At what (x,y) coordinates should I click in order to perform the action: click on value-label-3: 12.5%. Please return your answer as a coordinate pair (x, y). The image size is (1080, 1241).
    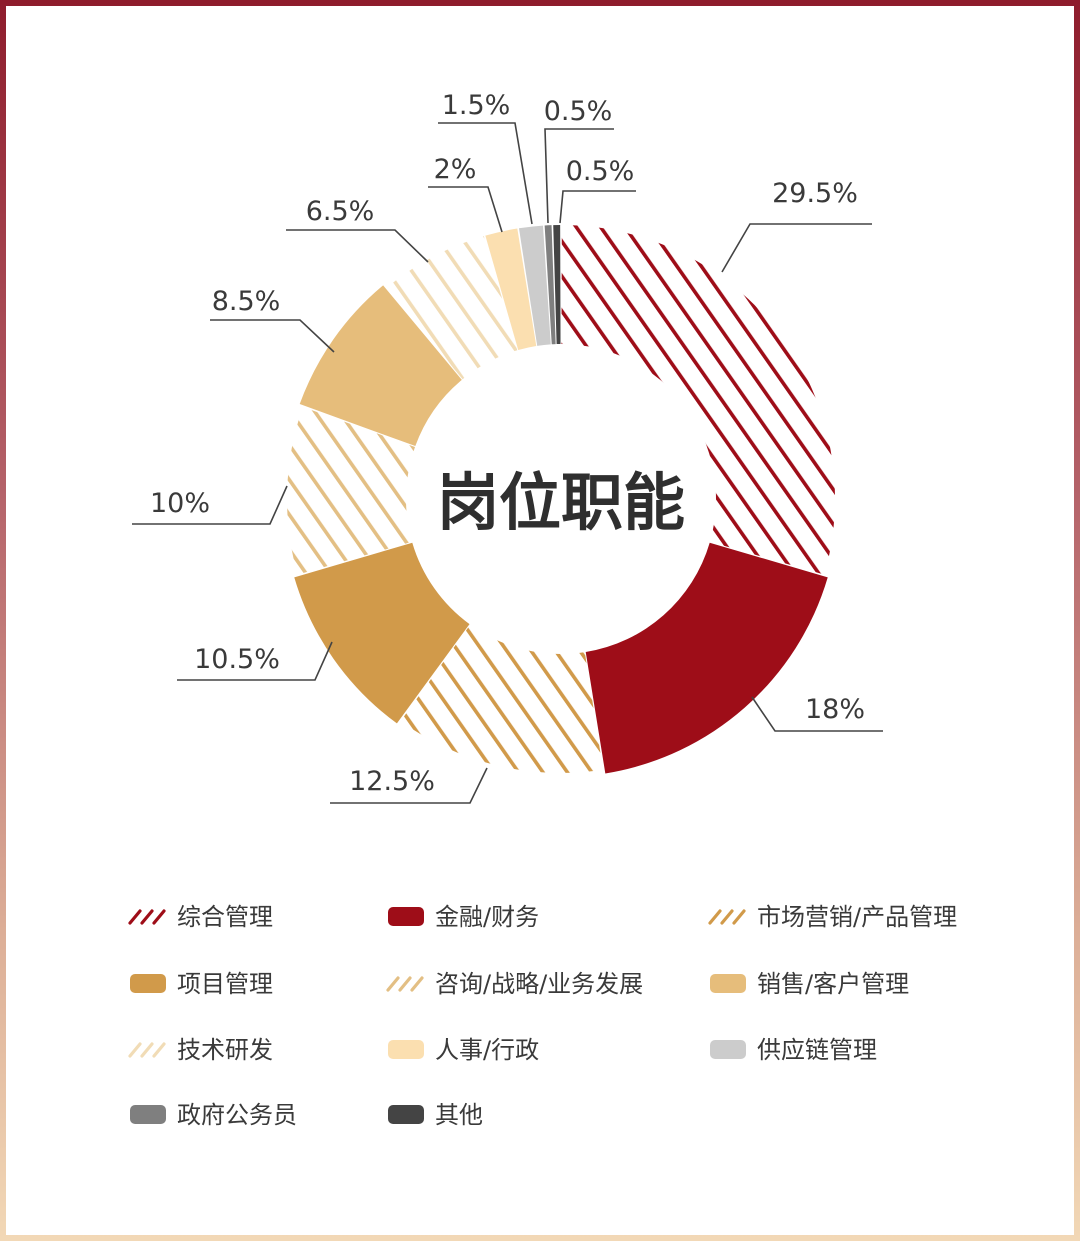
    Looking at the image, I should click on (392, 781).